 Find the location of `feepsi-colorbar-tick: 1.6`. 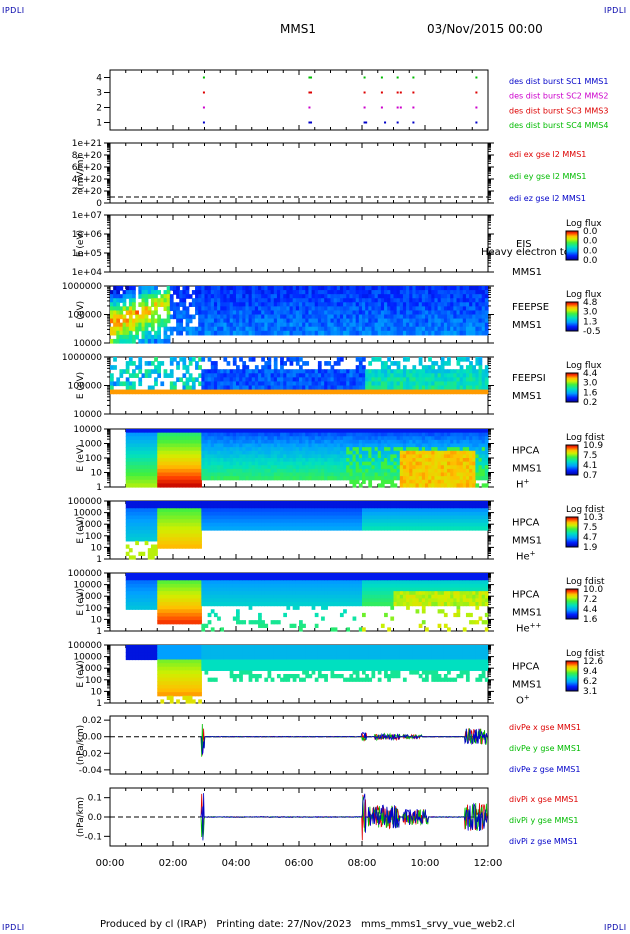

feepsi-colorbar-tick: 1.6 is located at coordinates (590, 393).